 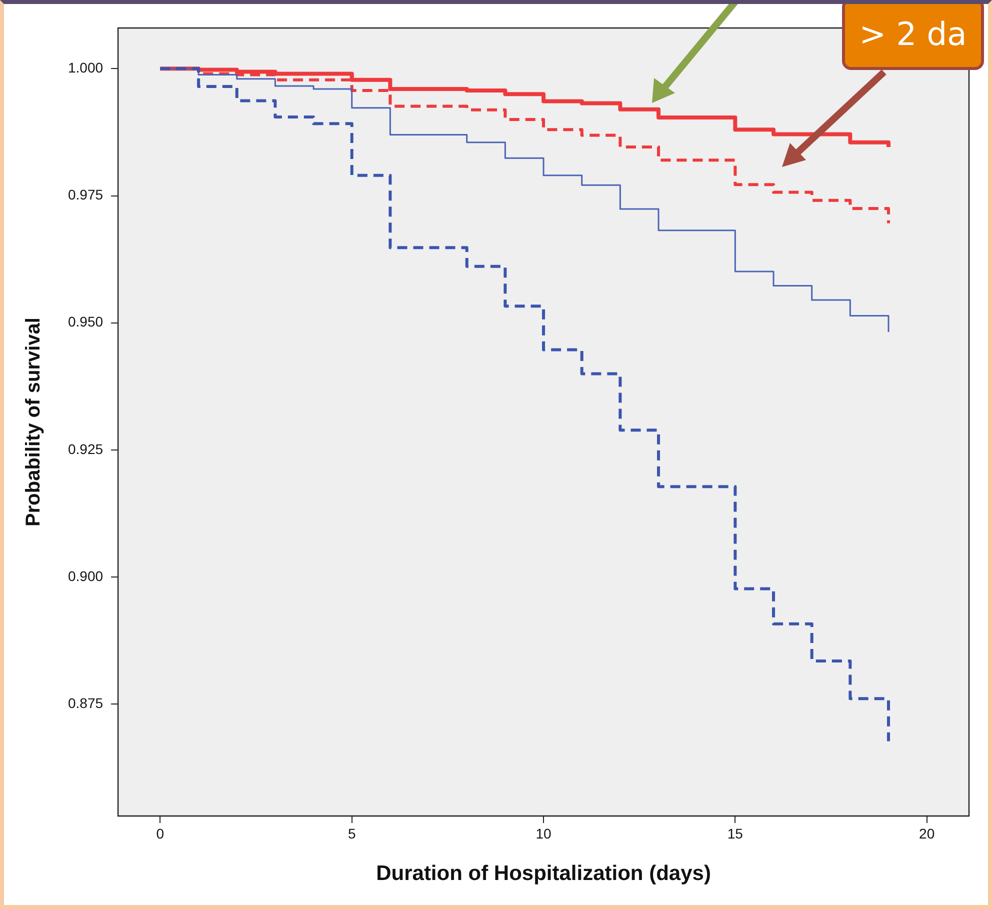 I want to click on y-tick-label: 0.875, so click(x=86, y=703).